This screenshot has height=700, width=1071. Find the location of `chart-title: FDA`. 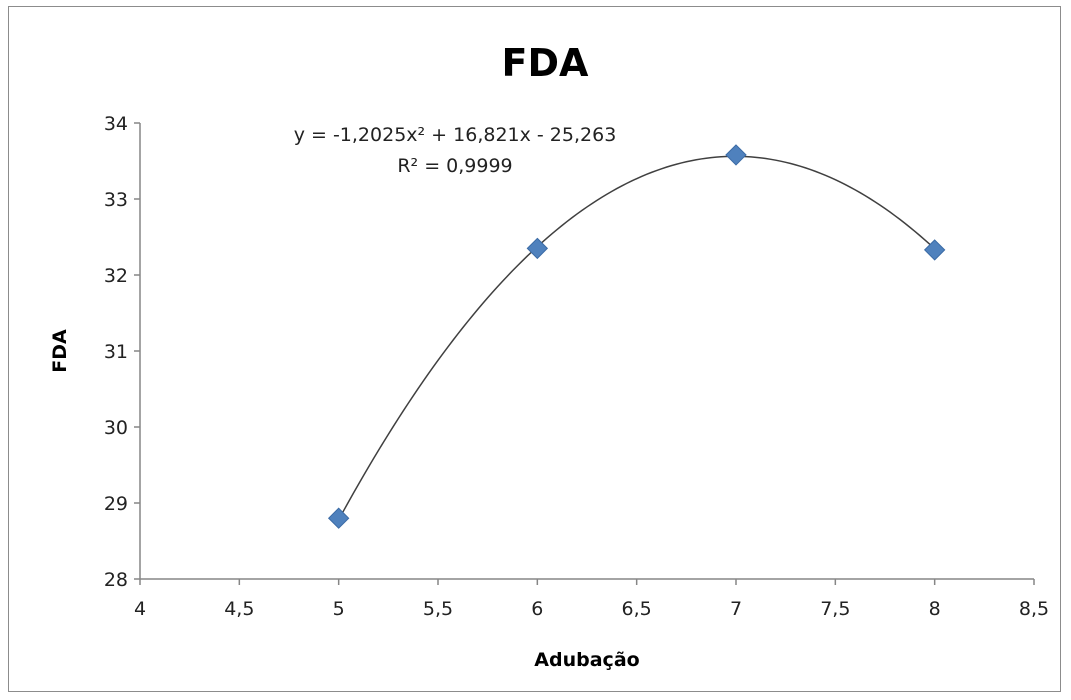

chart-title: FDA is located at coordinates (546, 63).